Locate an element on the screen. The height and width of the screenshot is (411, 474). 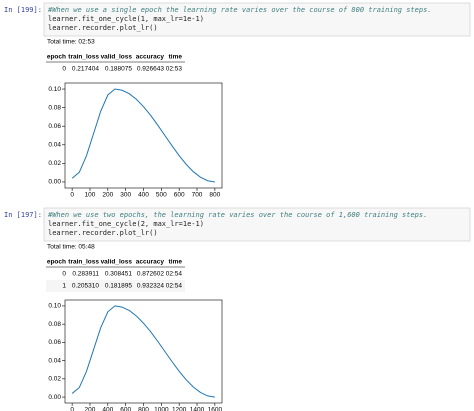
table-cell: 1 is located at coordinates (64, 286).